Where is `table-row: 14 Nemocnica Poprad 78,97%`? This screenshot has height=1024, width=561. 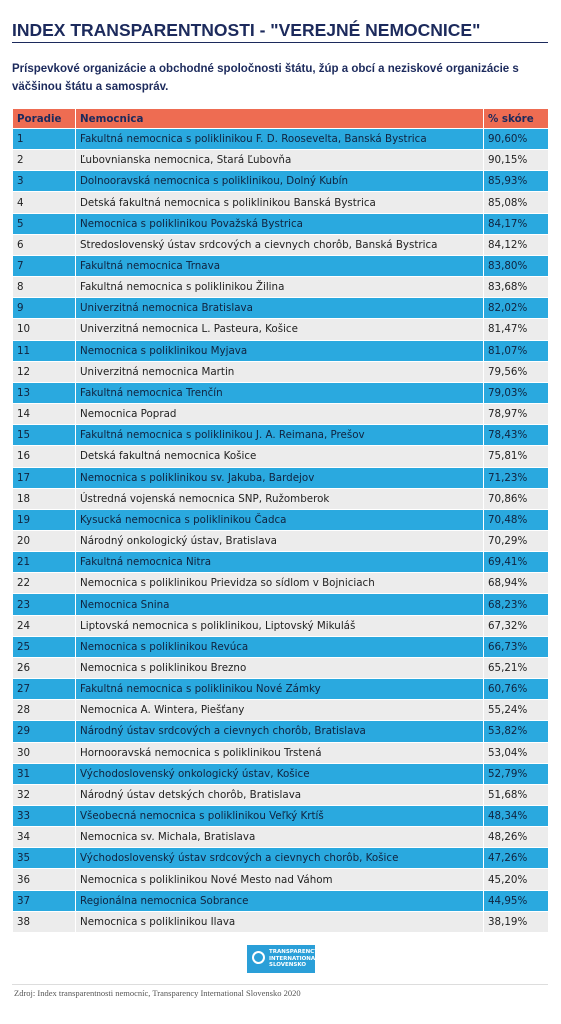
table-row: 14 Nemocnica Poprad 78,97% is located at coordinates (280, 414).